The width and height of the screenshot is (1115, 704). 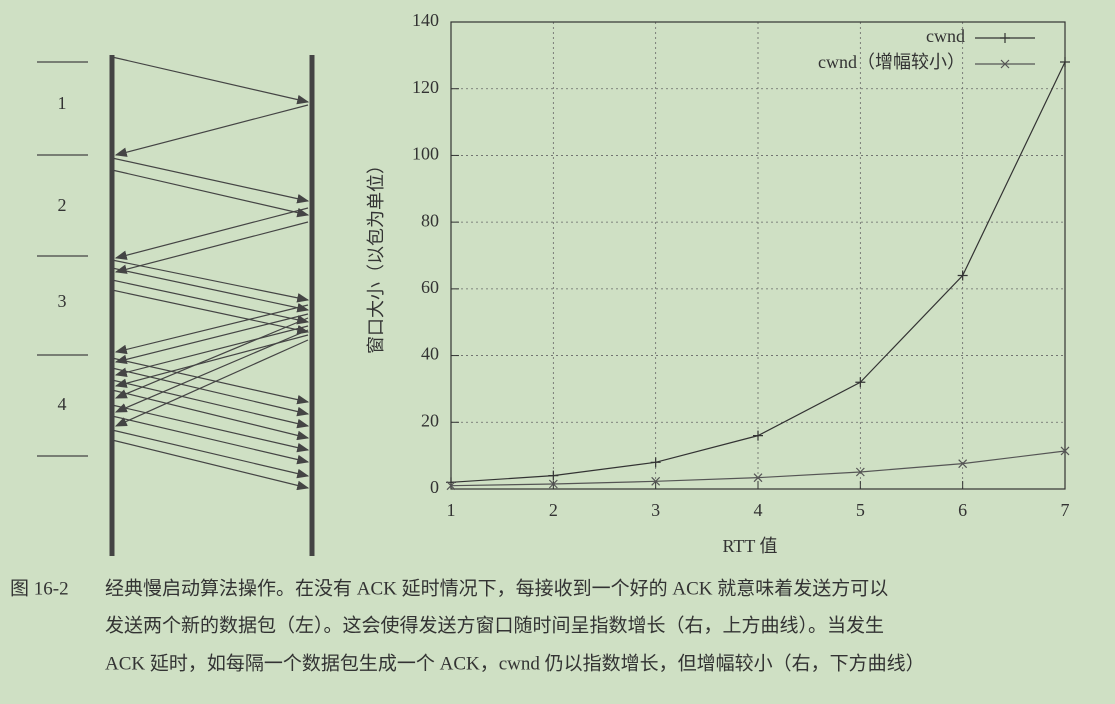 I want to click on y-tick-label: 100, so click(x=425, y=154).